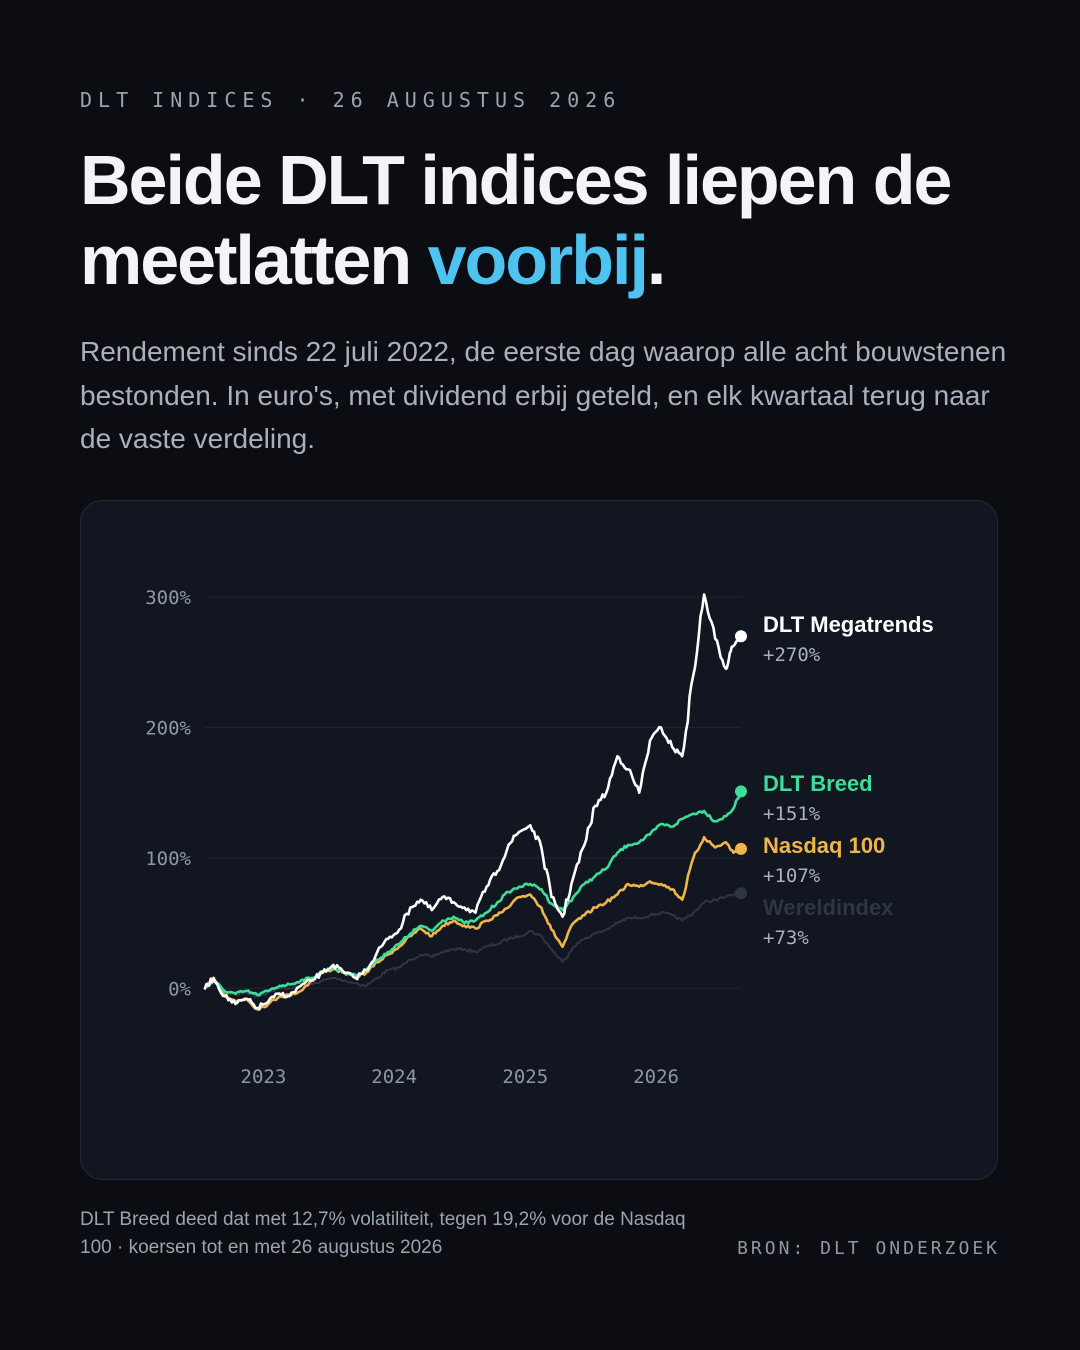 Image resolution: width=1080 pixels, height=1350 pixels. What do you see at coordinates (516, 220) in the screenshot?
I see `headline-main: Beide DLT indices liepen de meetlatten` at bounding box center [516, 220].